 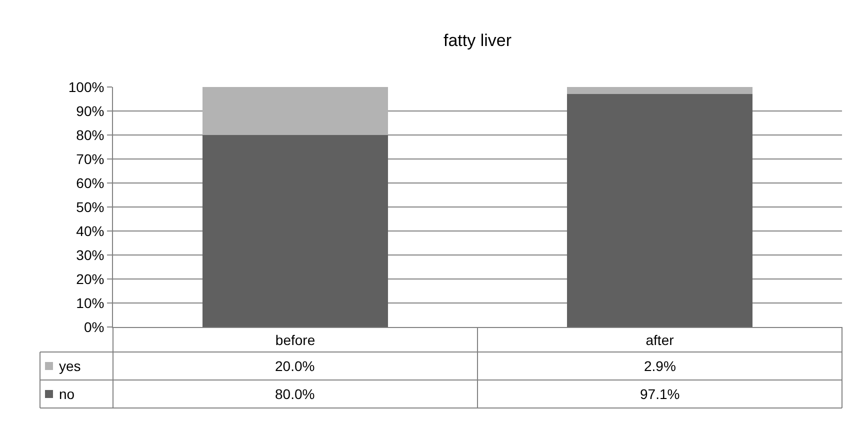 What do you see at coordinates (90, 230) in the screenshot?
I see `y-tick-label: 40%` at bounding box center [90, 230].